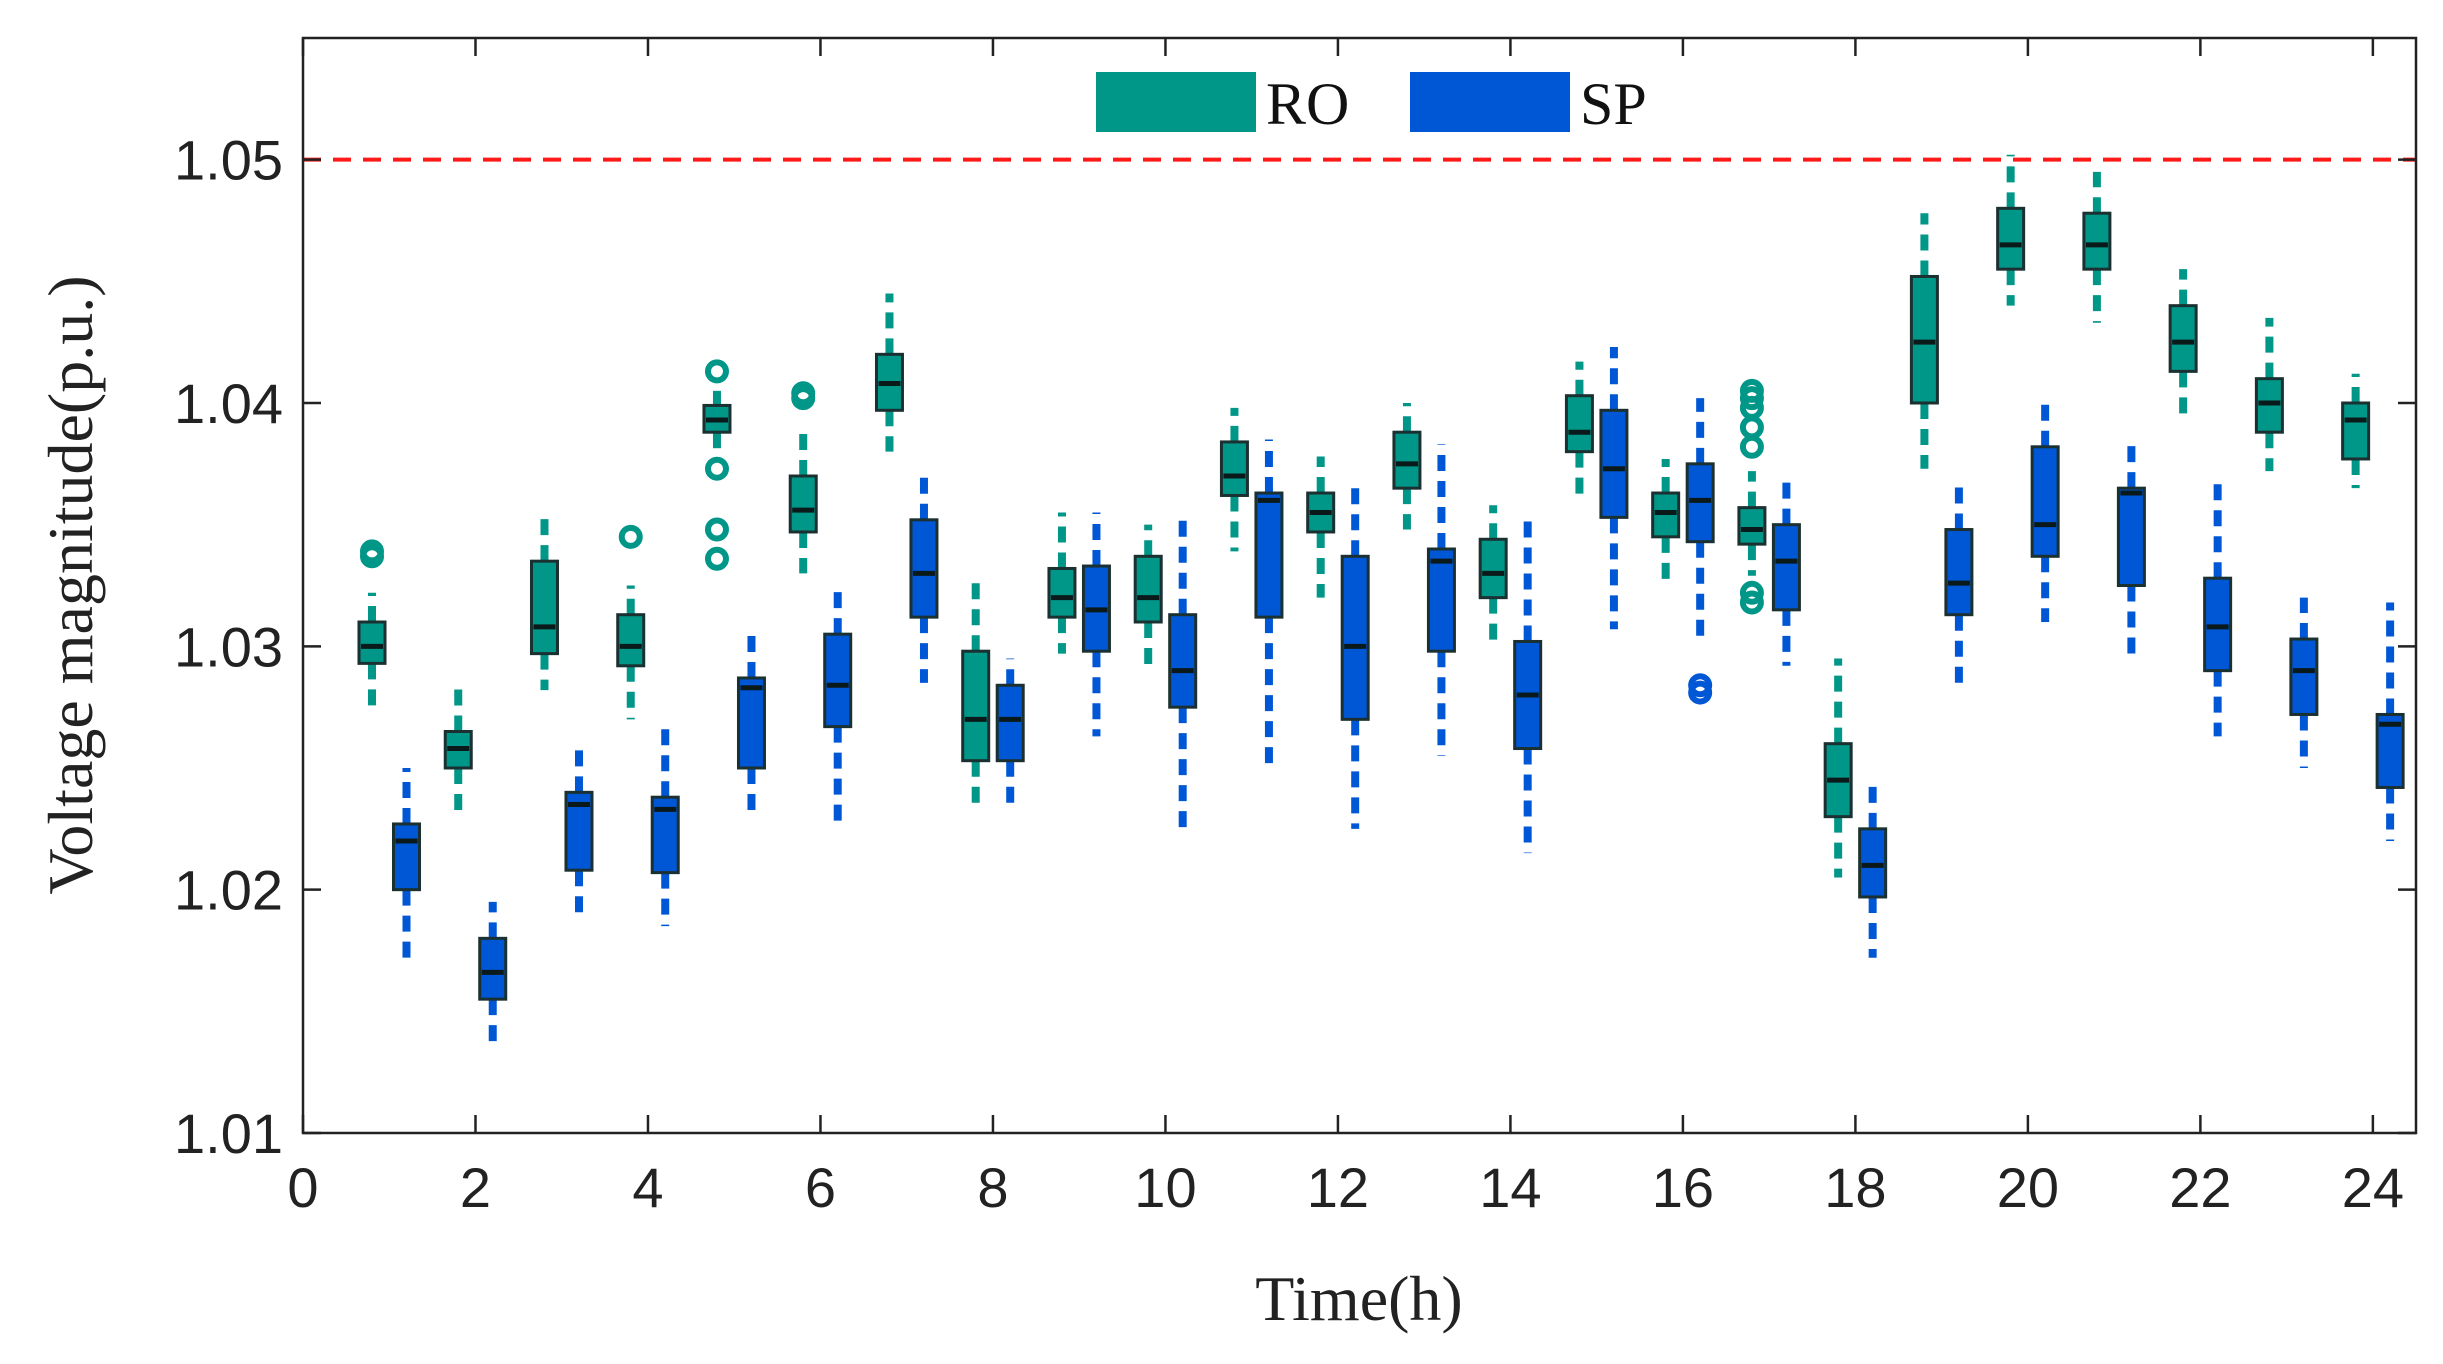 The image size is (2443, 1364). I want to click on legend-label-ro: RO, so click(1307, 104).